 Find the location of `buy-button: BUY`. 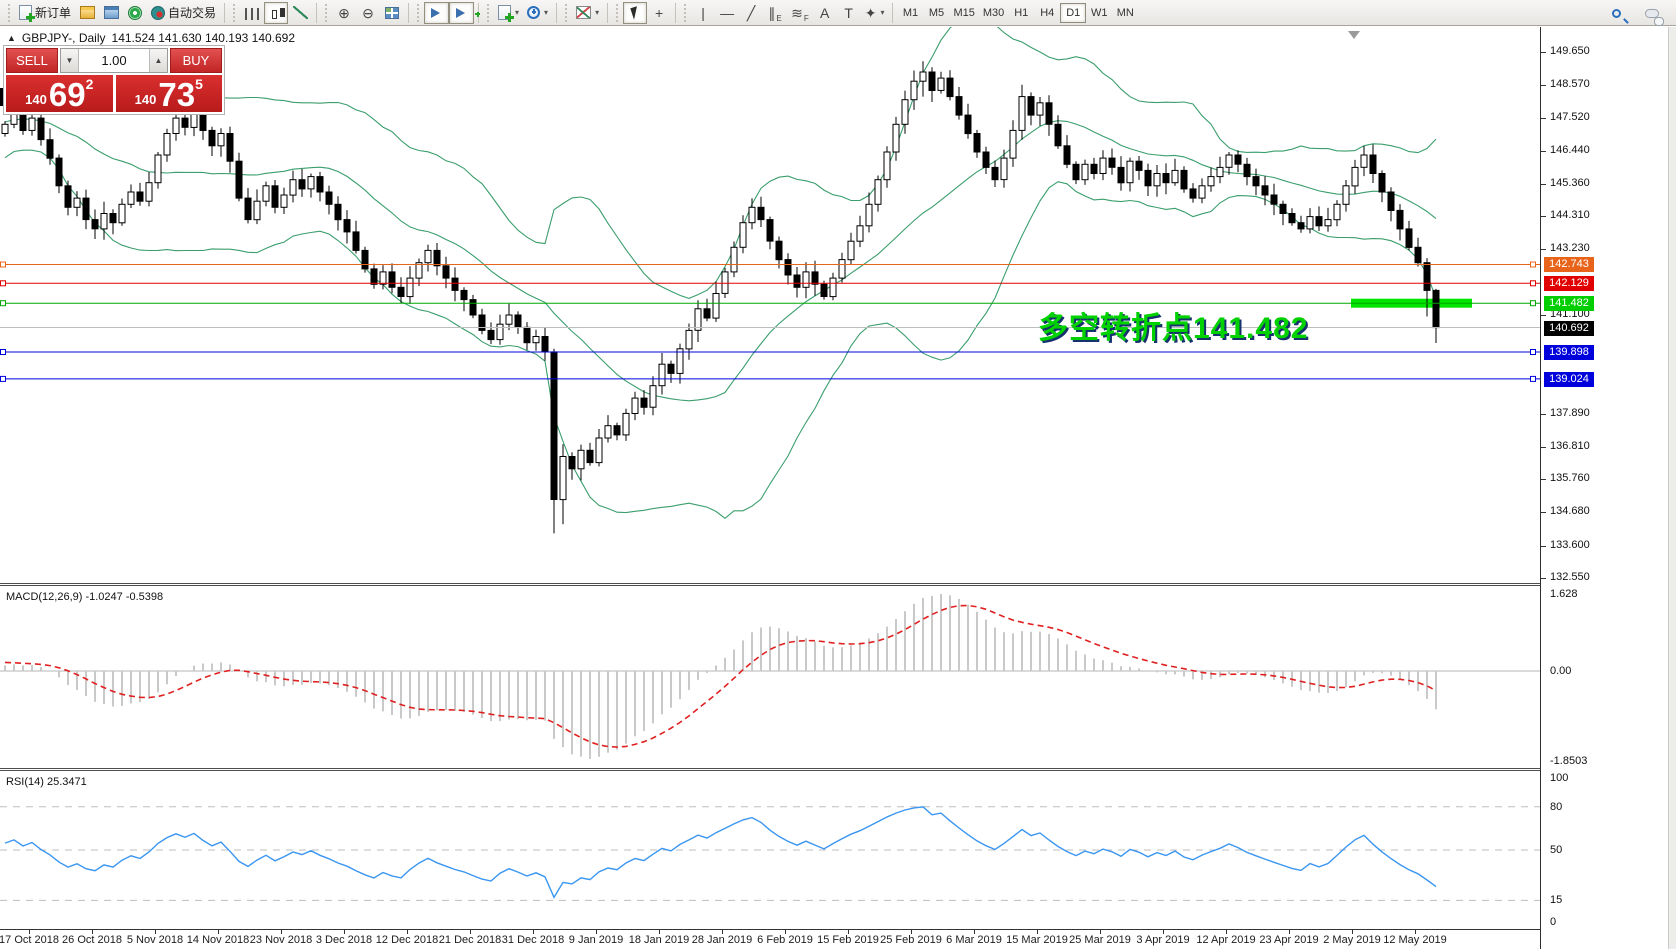

buy-button: BUY is located at coordinates (196, 60).